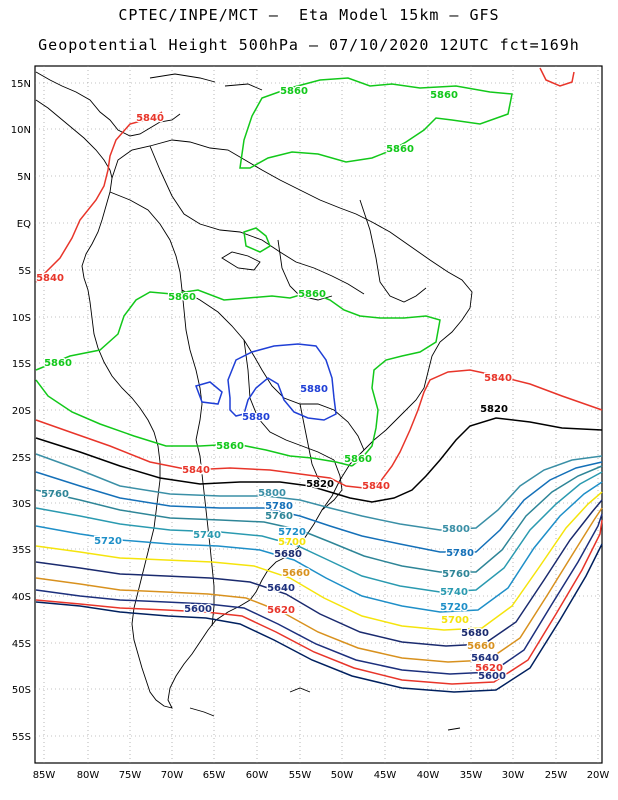 The image size is (618, 800). What do you see at coordinates (598, 775) in the screenshot?
I see `lon-tick-label: 20W` at bounding box center [598, 775].